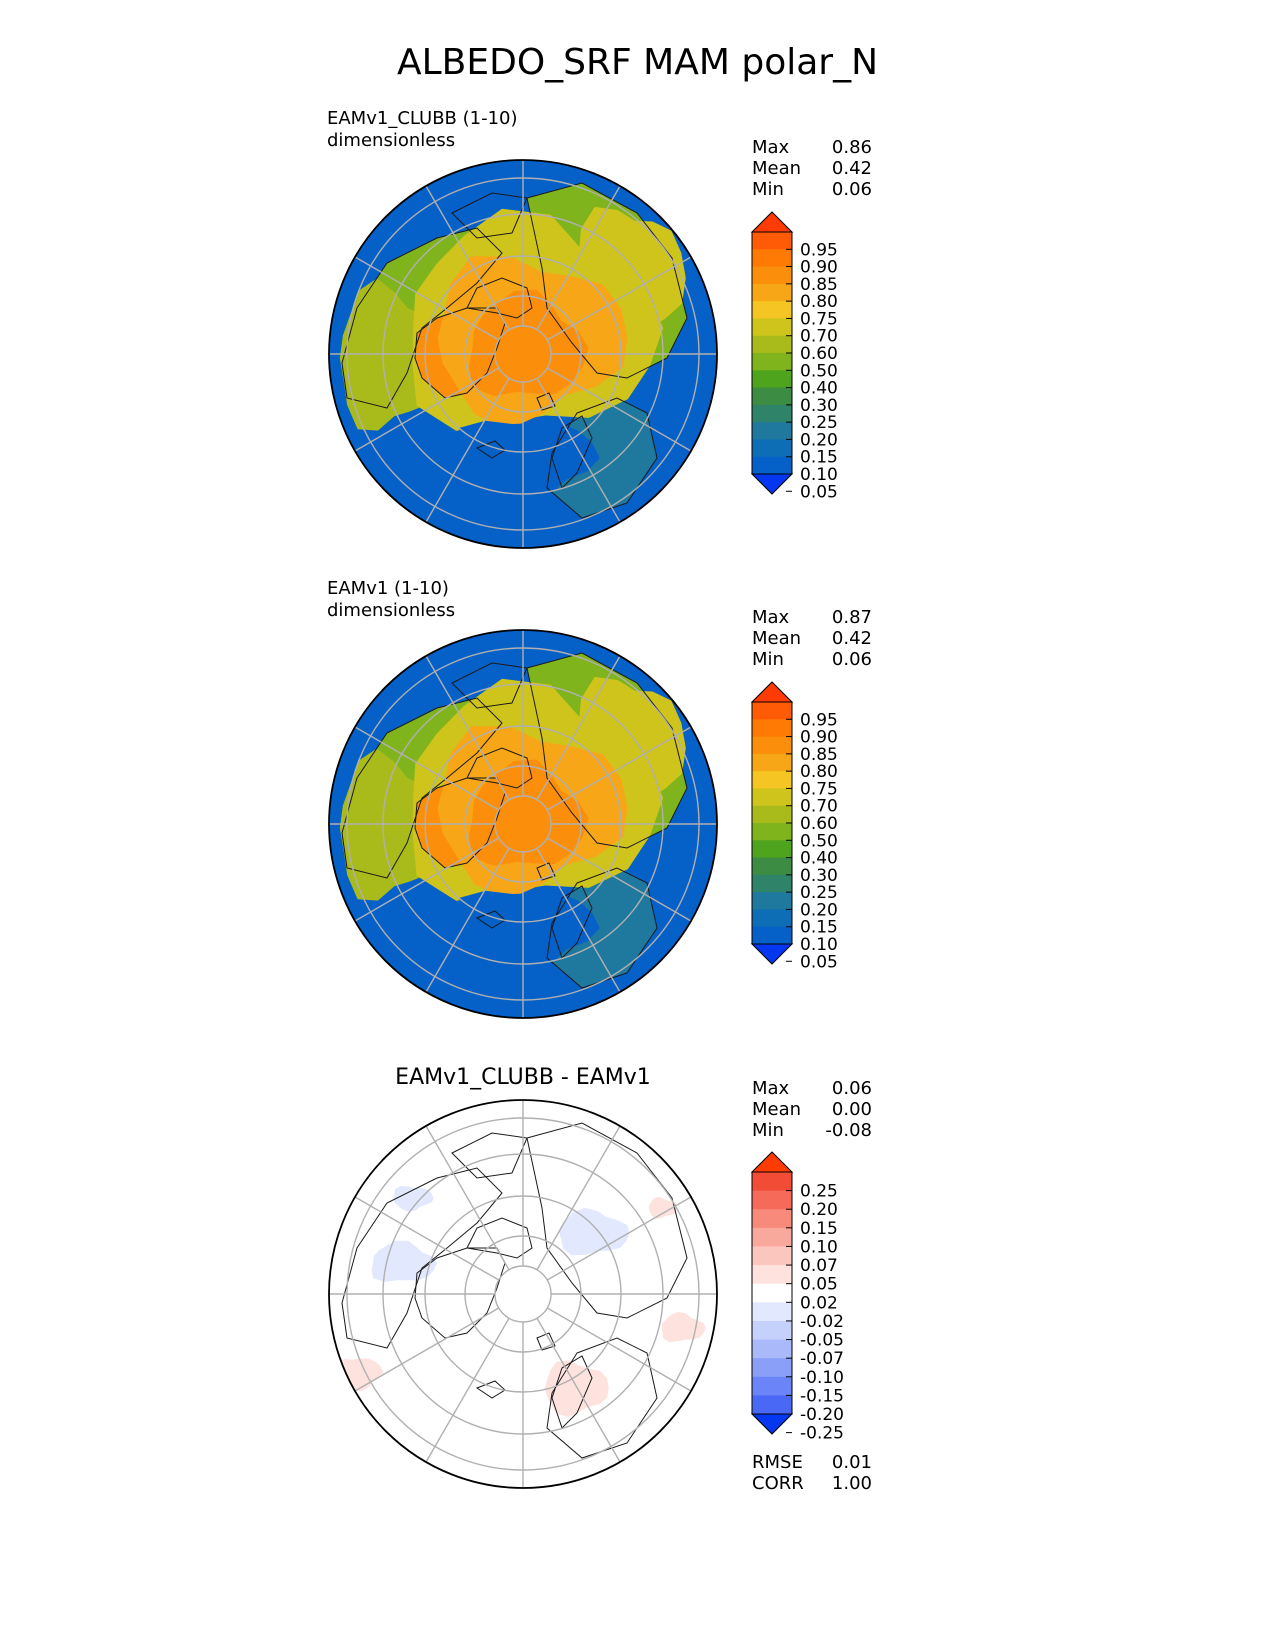 This screenshot has width=1275, height=1650. I want to click on colorbar-over-arrow, so click(772, 222).